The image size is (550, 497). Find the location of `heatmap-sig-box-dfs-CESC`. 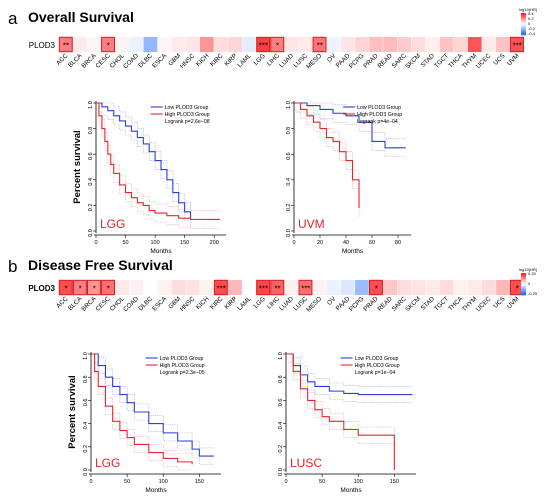

heatmap-sig-box-dfs-CESC is located at coordinates (108, 287).